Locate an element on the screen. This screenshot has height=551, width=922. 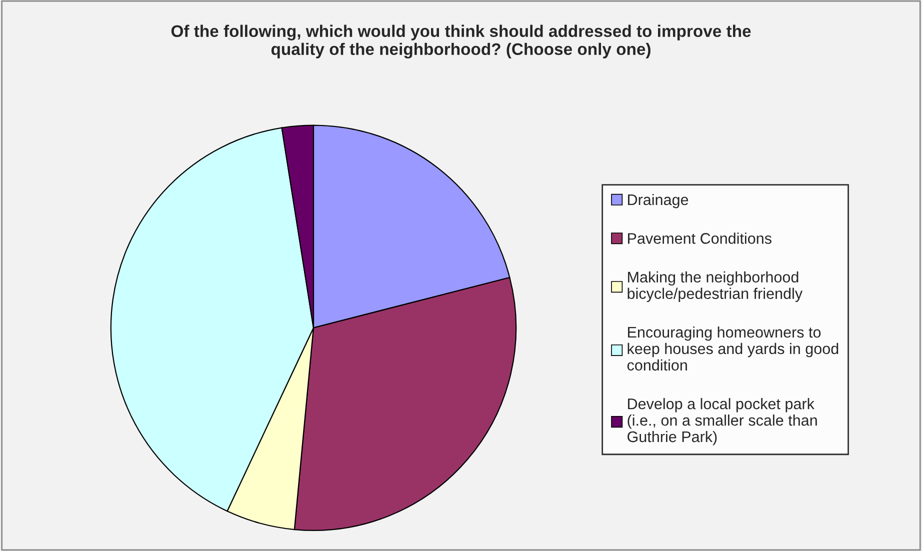
legend-label: Making the neighborhood bicycle/pedestrian friendly is located at coordinates (715, 286).